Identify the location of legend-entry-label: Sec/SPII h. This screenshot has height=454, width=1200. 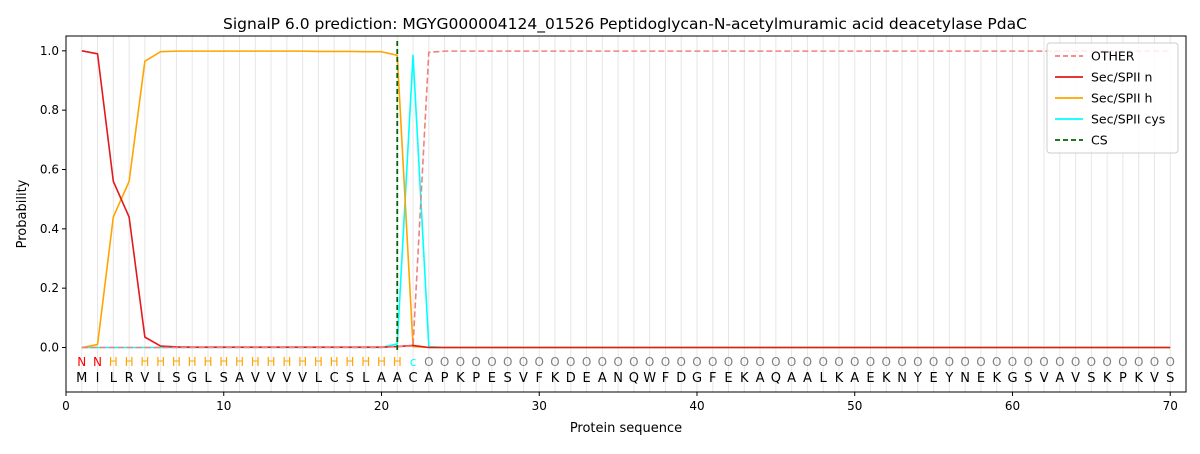
(1121, 98).